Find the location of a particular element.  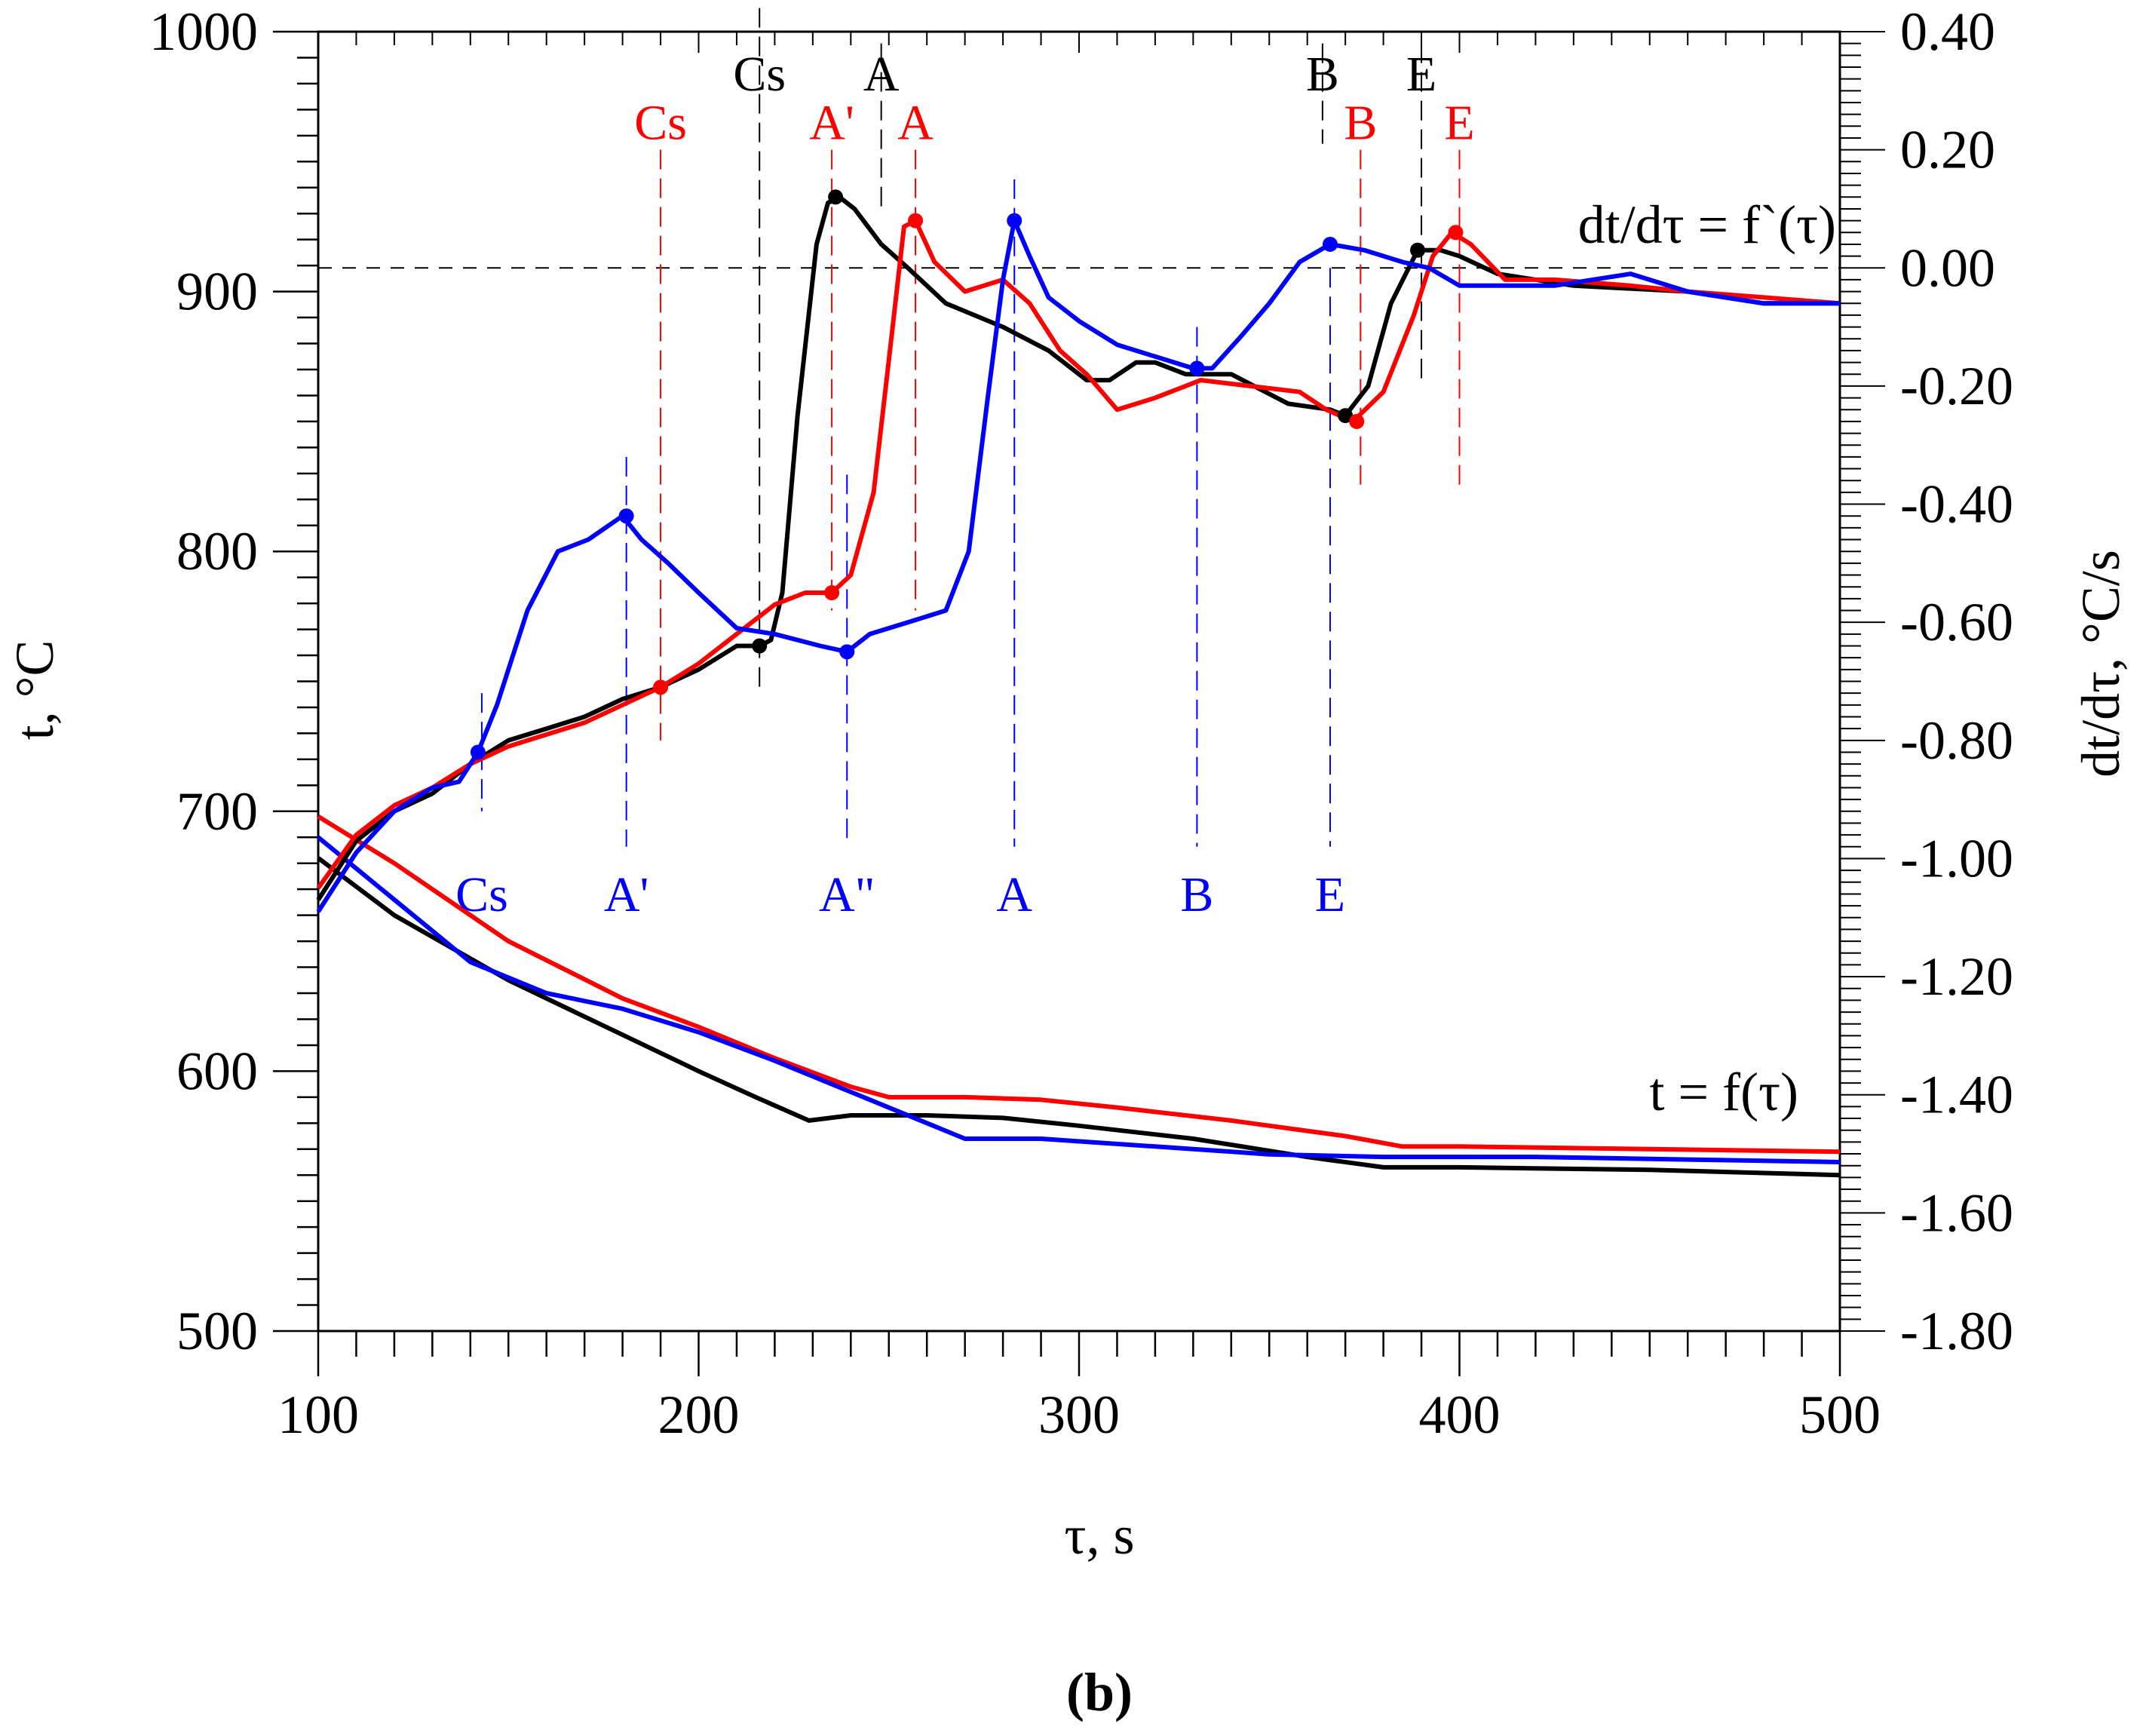

y-right-tick-label: -1.80 is located at coordinates (1956, 1331).